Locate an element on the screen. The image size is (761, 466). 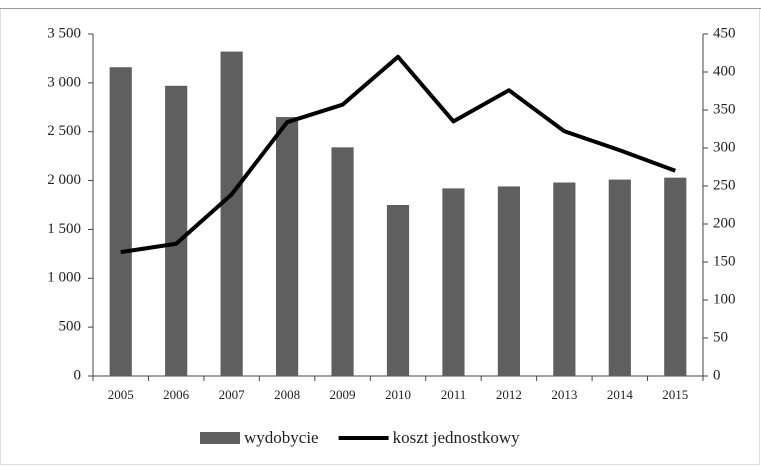
legend-swatch is located at coordinates (220, 438).